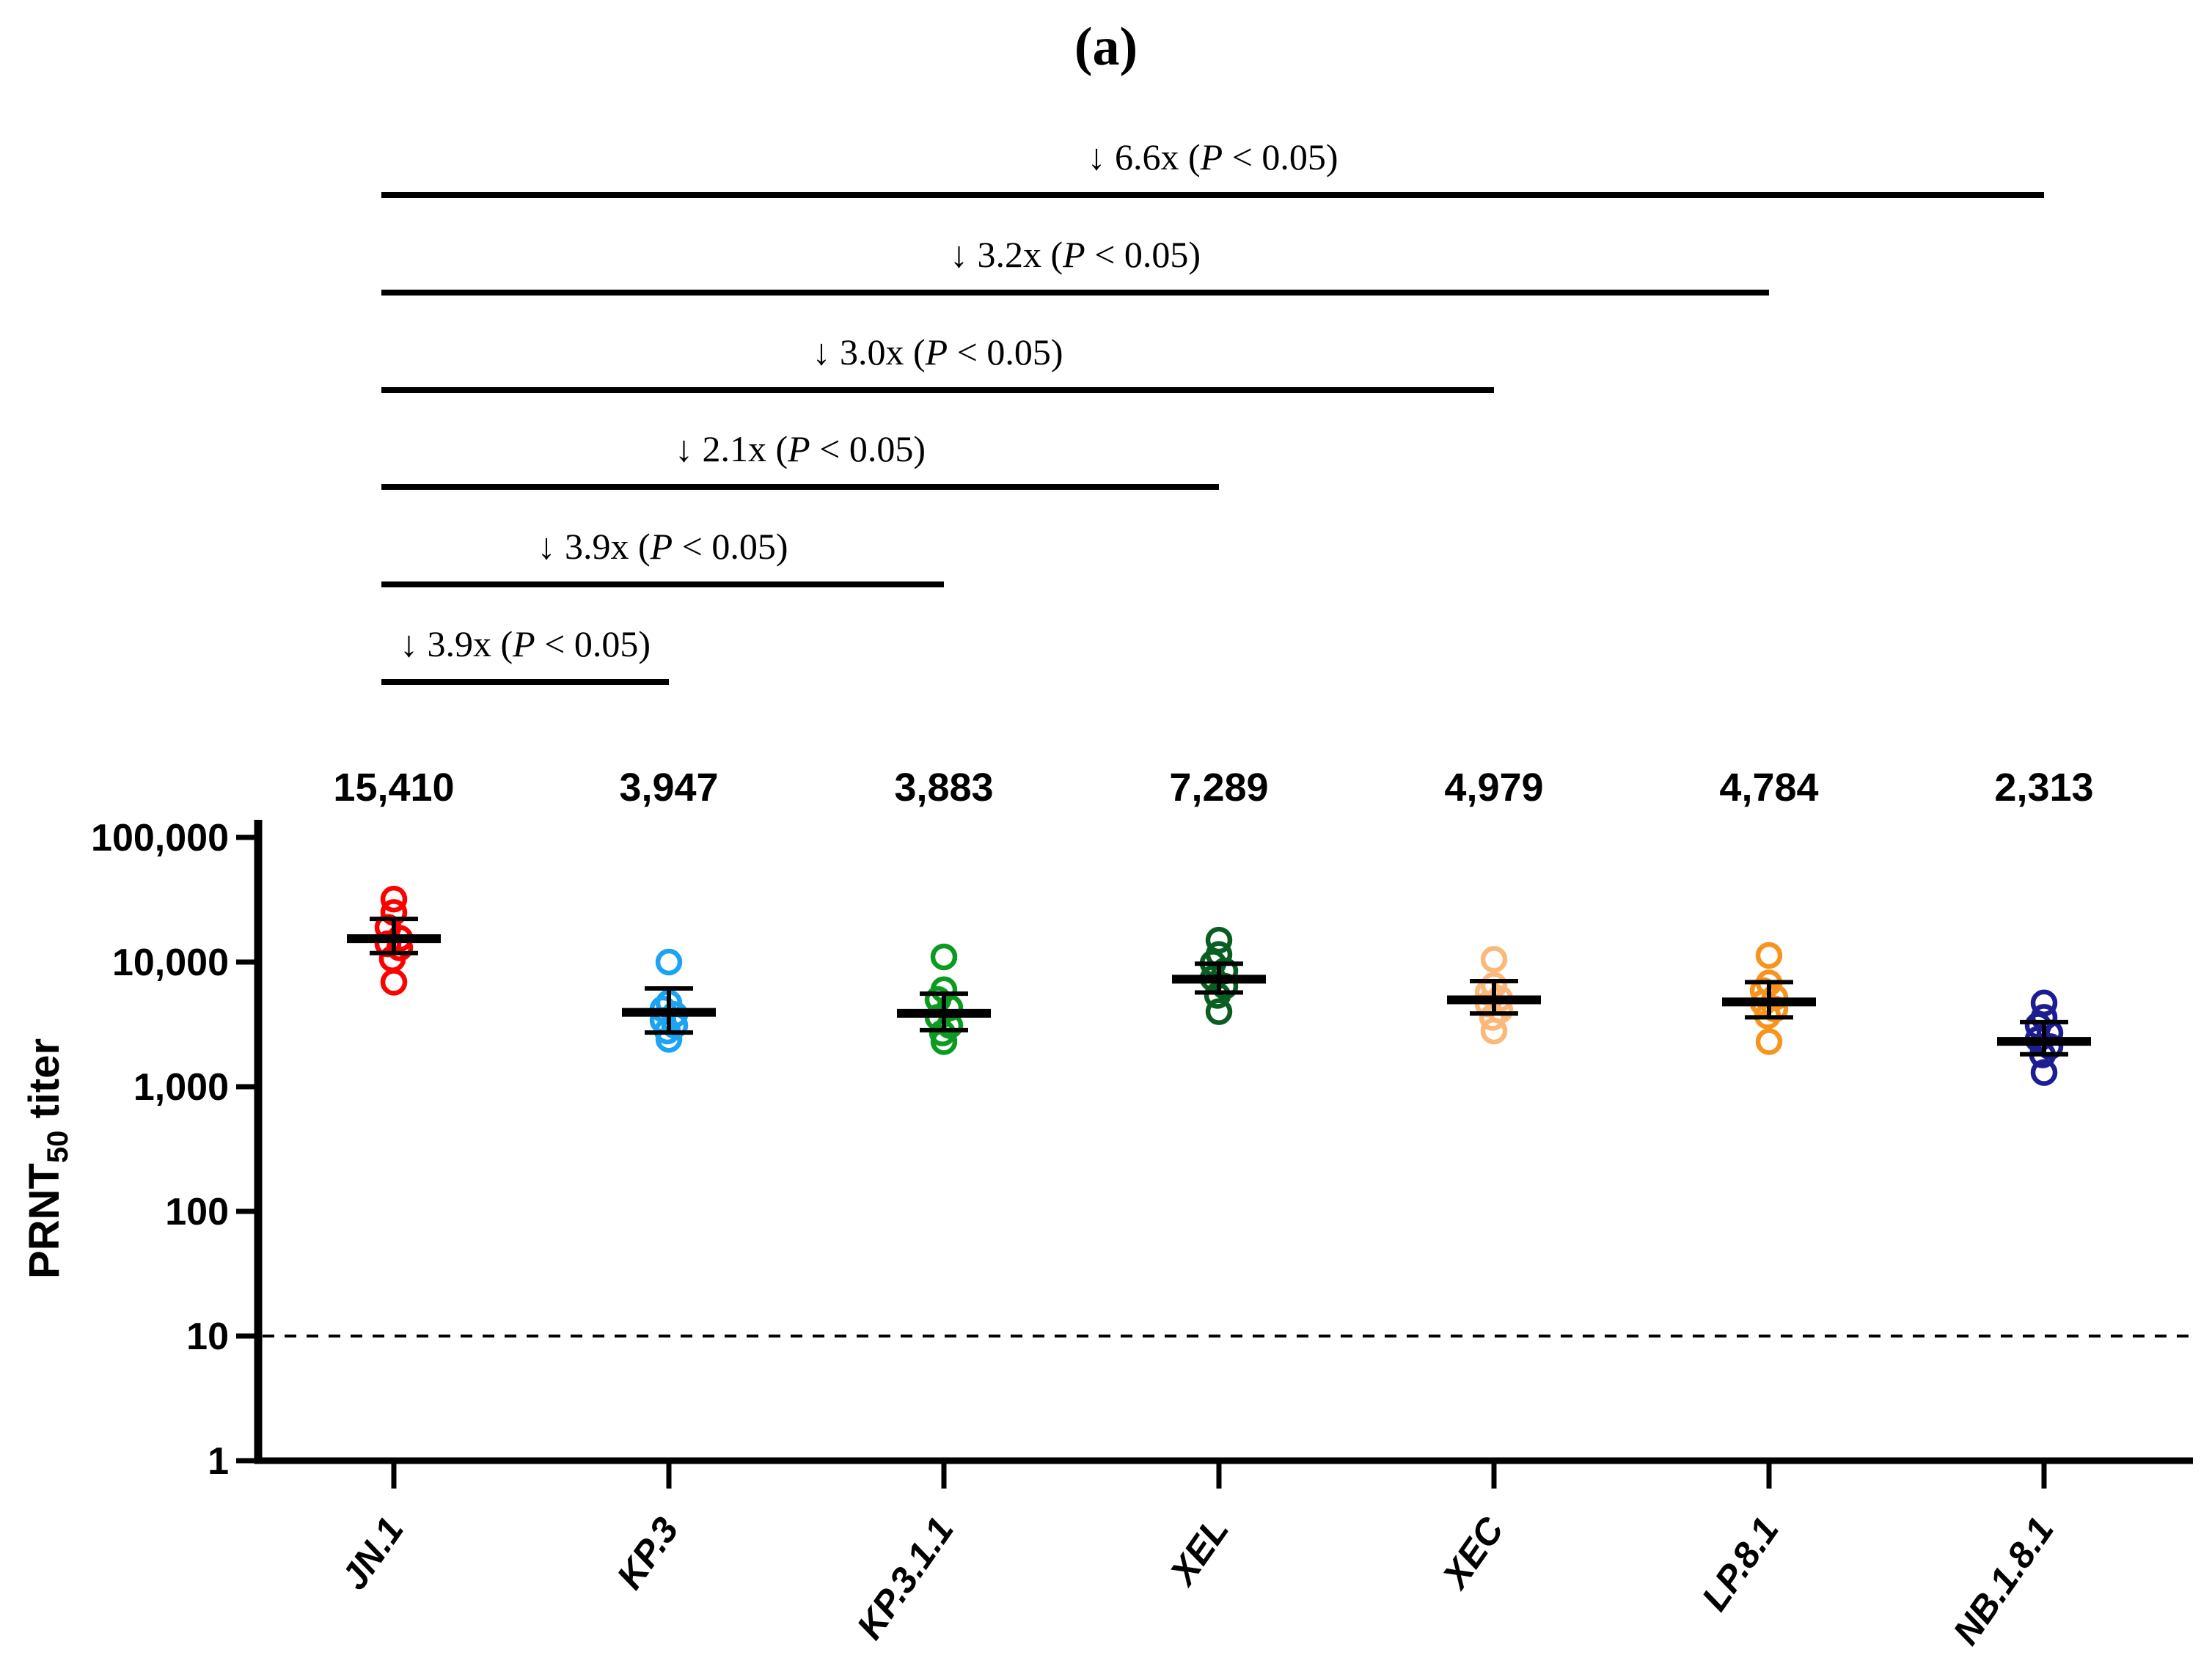 This screenshot has height=1677, width=2212. What do you see at coordinates (181, 1087) in the screenshot?
I see `y-tick-label: 1,000` at bounding box center [181, 1087].